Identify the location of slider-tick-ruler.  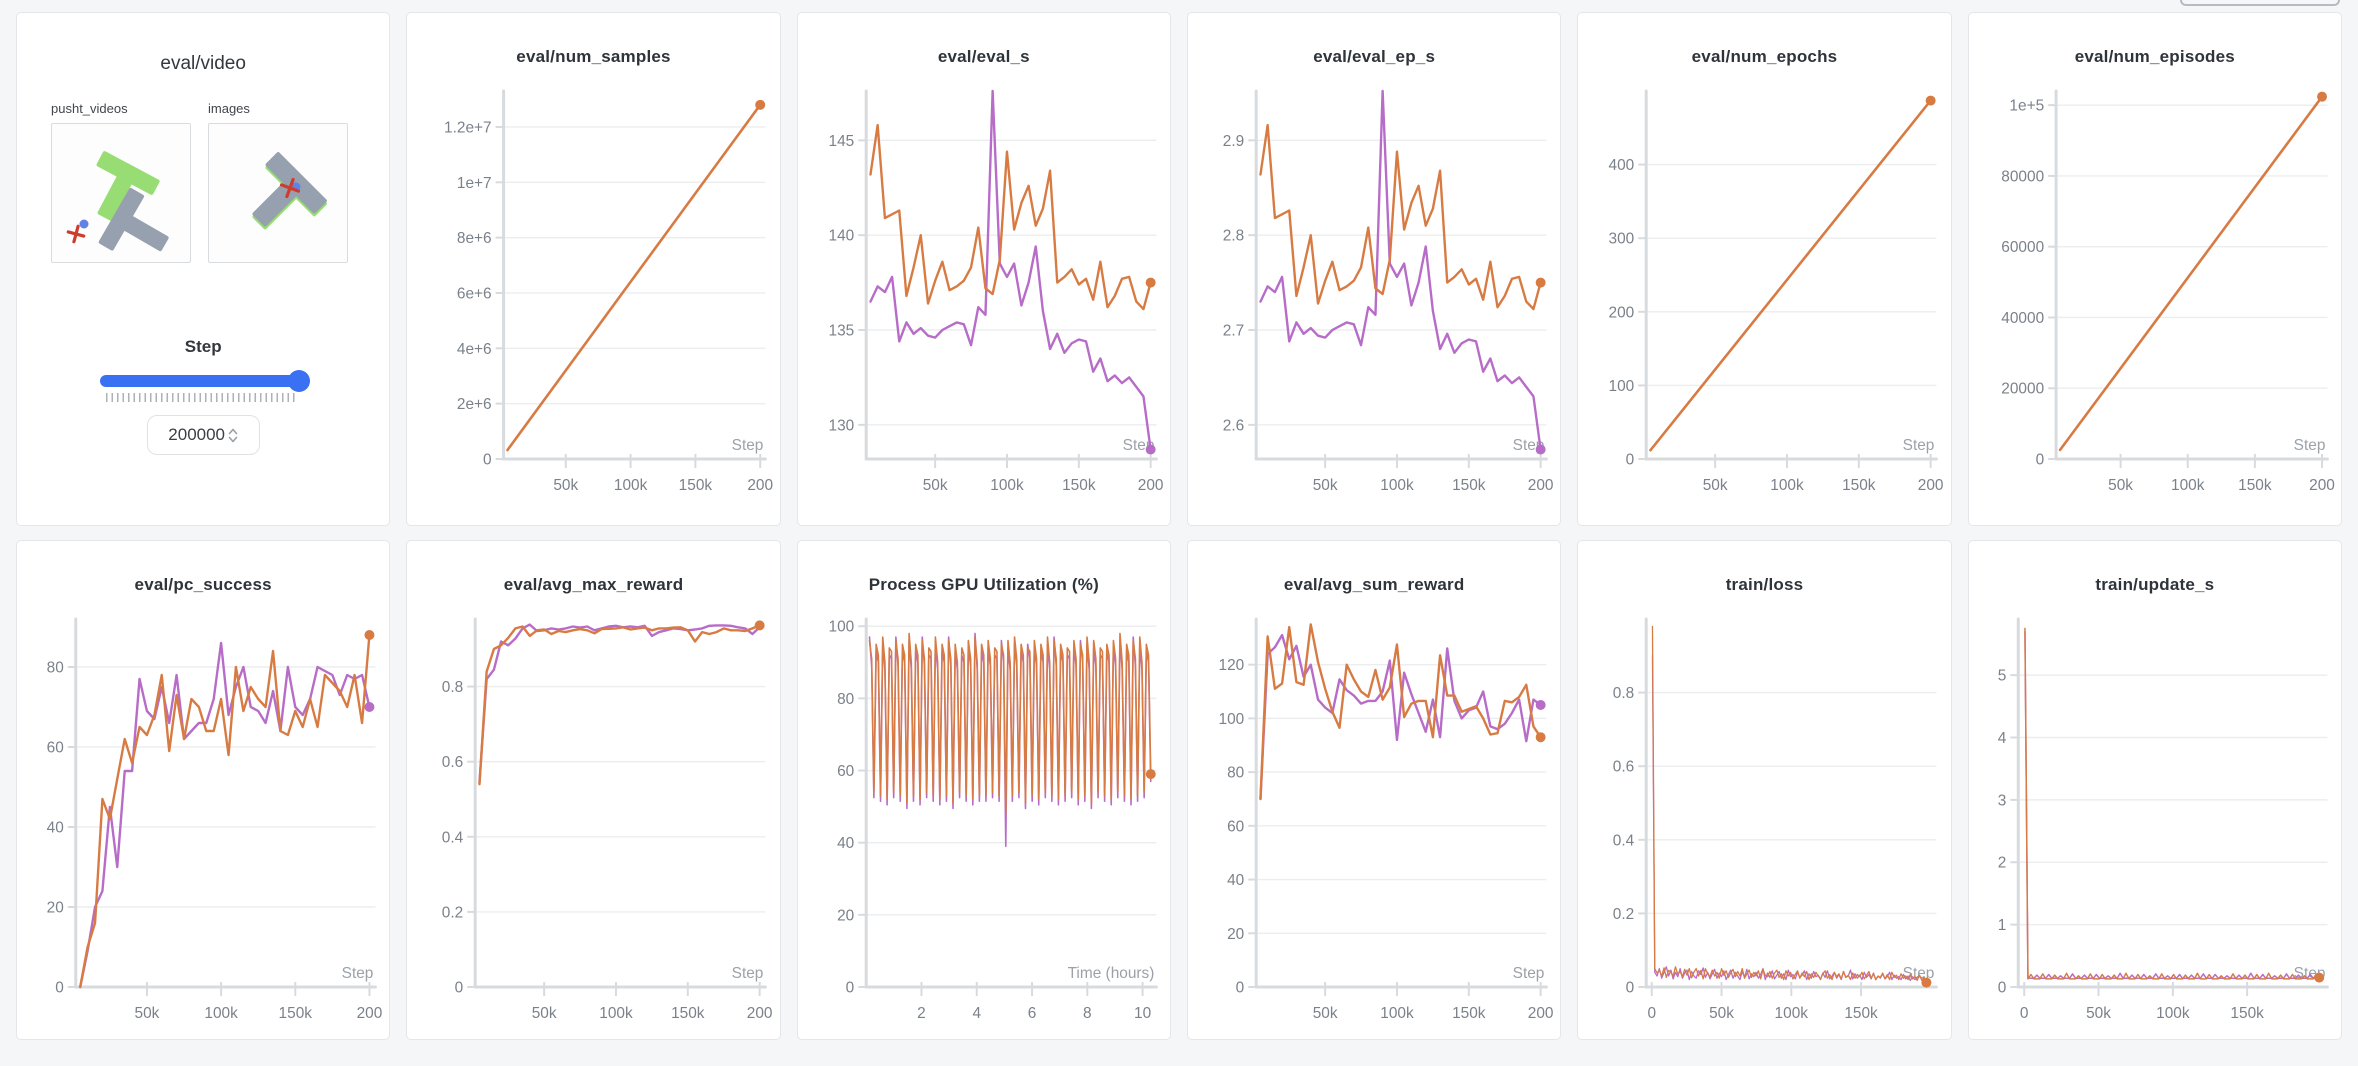
(201, 397).